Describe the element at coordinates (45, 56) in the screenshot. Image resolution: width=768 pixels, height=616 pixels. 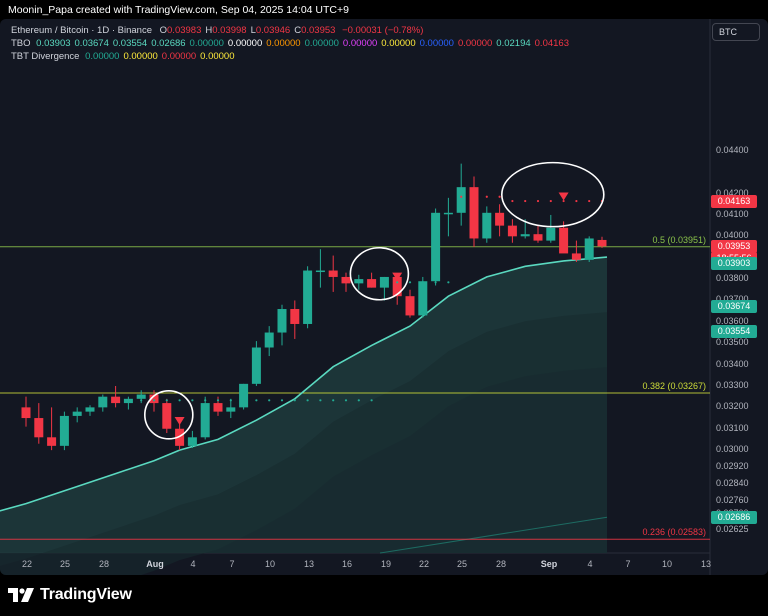
I see `legend-divergence-label: TBT Divergence` at that location.